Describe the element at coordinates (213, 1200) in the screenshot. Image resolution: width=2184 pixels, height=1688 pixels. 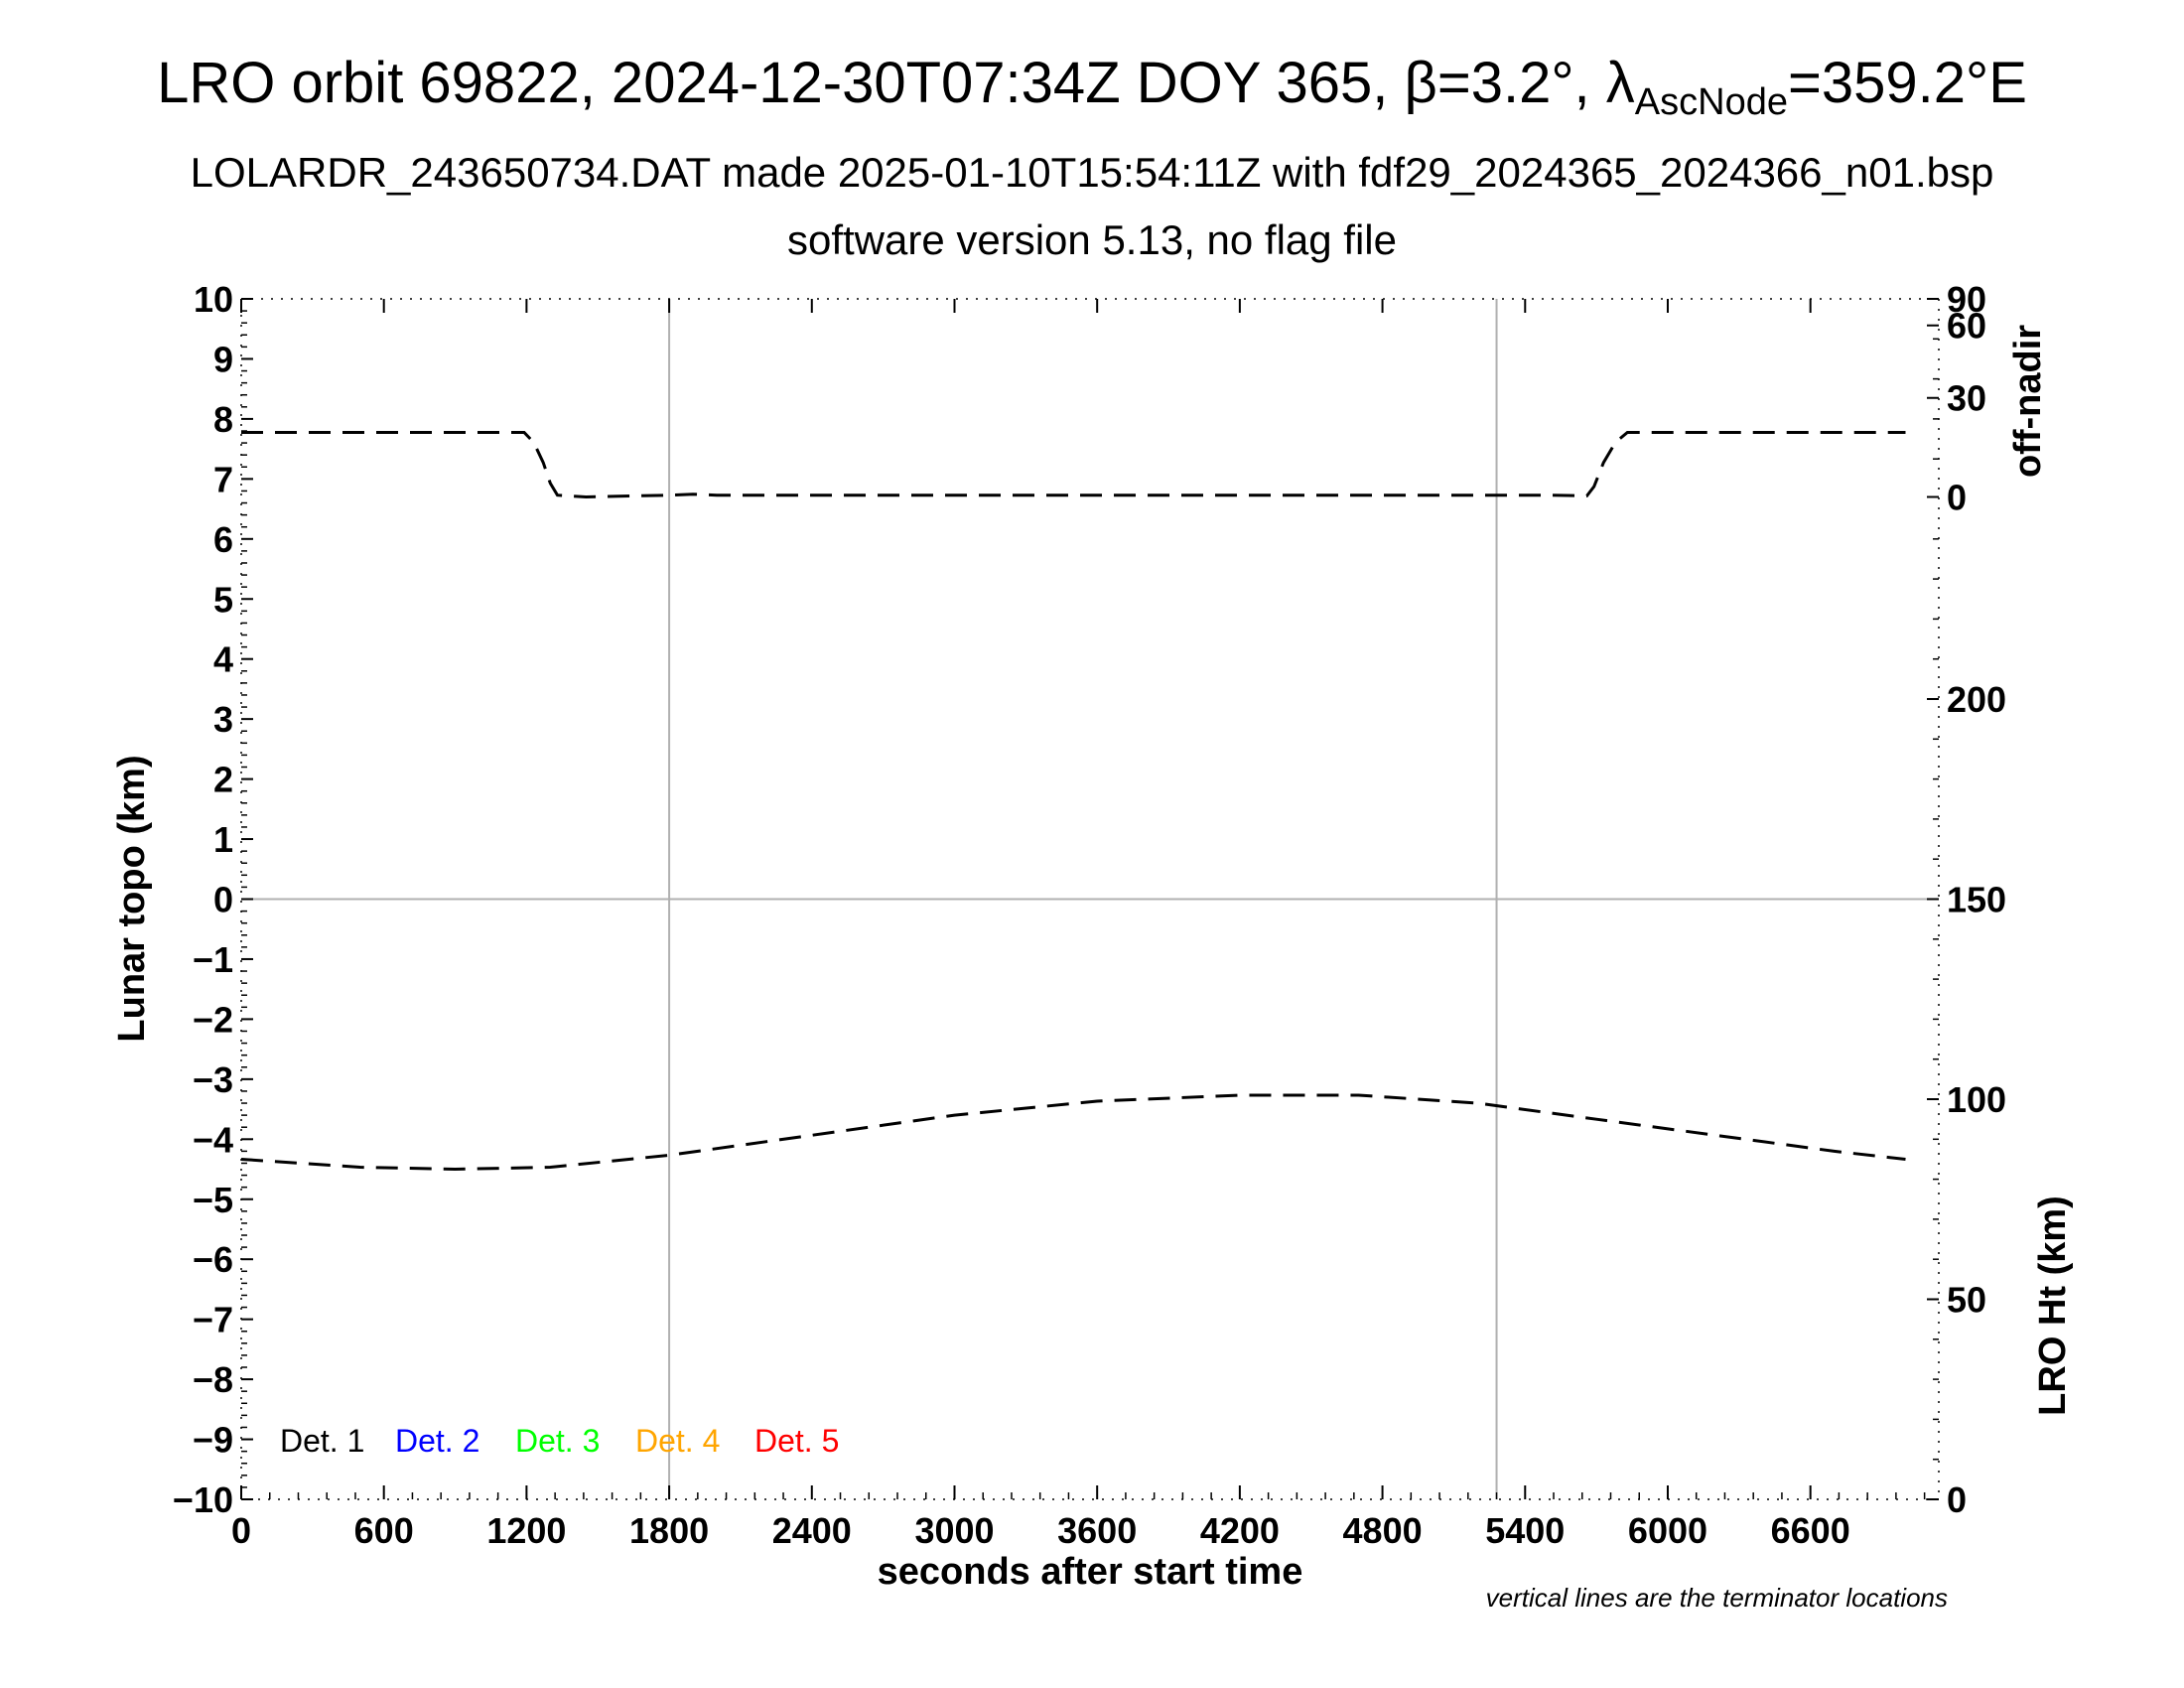
I see `y-tick-label: −5` at that location.